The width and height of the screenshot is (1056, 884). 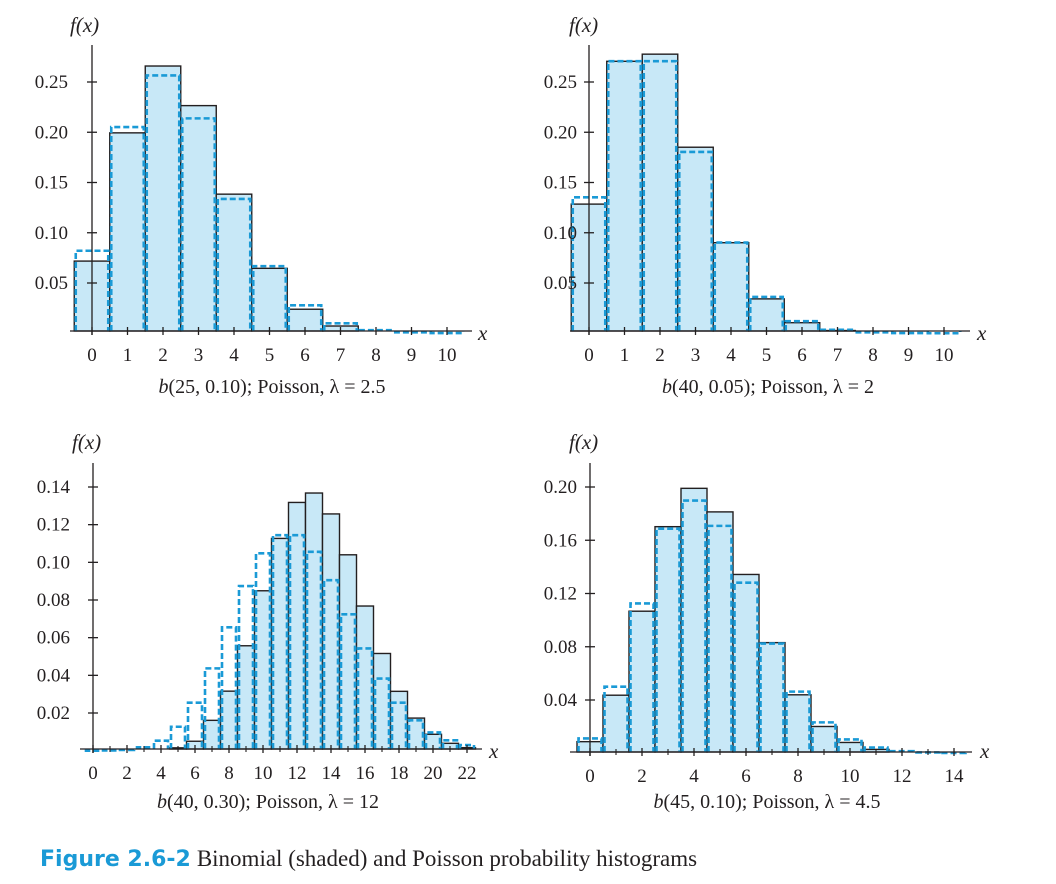 What do you see at coordinates (412, 355) in the screenshot?
I see `x-tick-label-9: 9` at bounding box center [412, 355].